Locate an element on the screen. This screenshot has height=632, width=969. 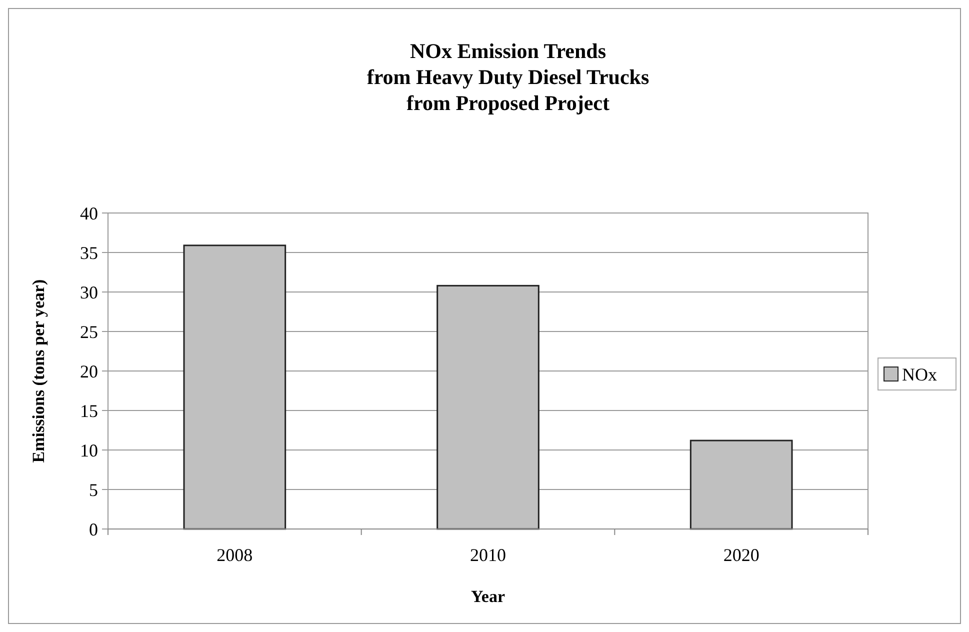
x-axis-title: Year is located at coordinates (488, 596).